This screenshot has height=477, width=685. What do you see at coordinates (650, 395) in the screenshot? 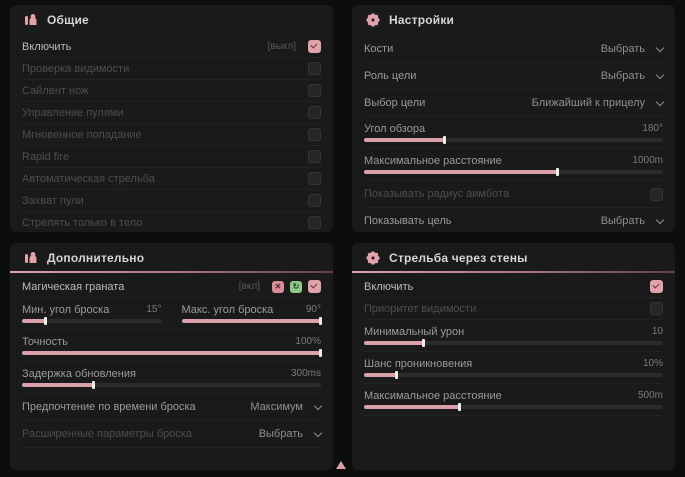
I see `slider-value: 500m` at bounding box center [650, 395].